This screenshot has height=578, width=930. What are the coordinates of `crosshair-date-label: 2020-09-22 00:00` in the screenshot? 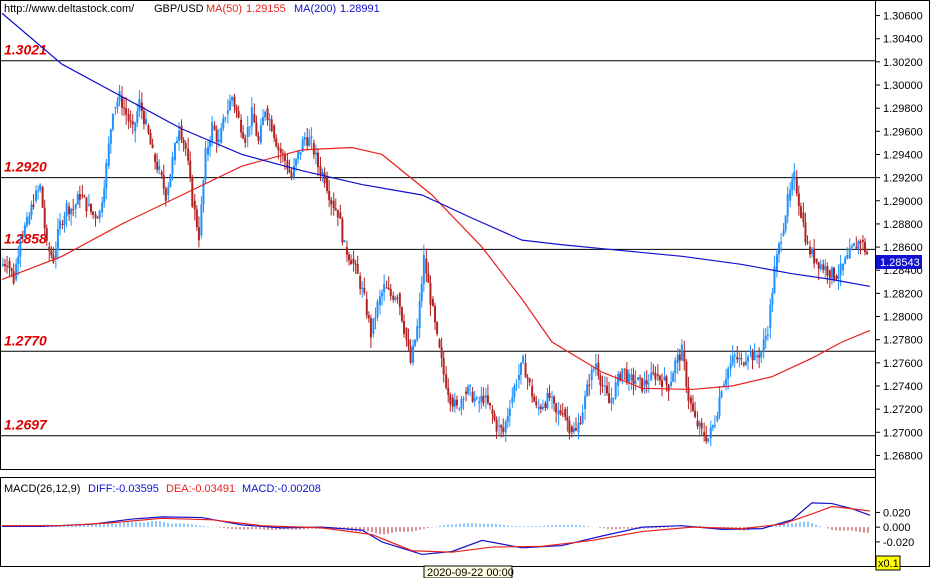 It's located at (470, 572).